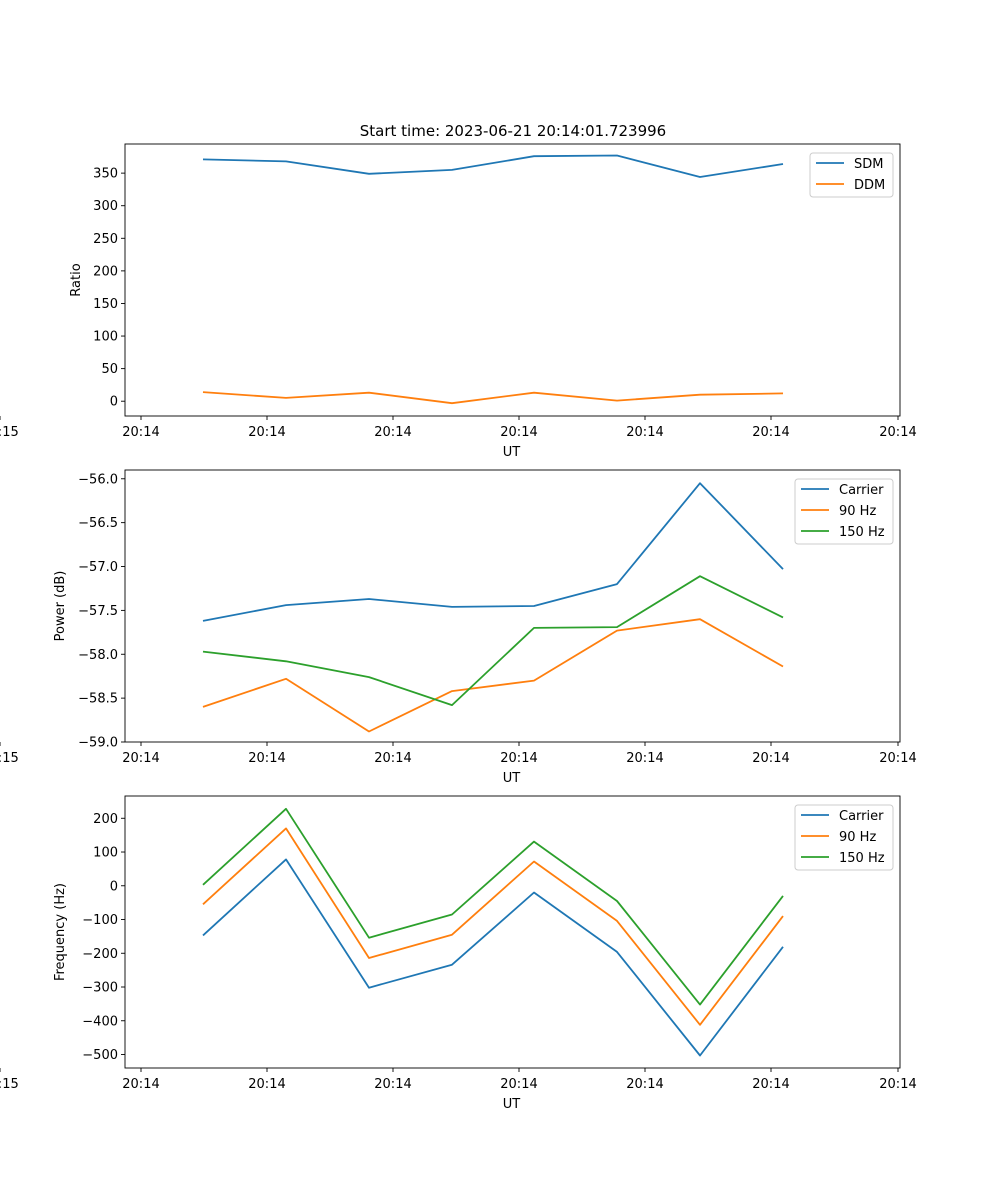  I want to click on y-tick-label: 50, so click(109, 369).